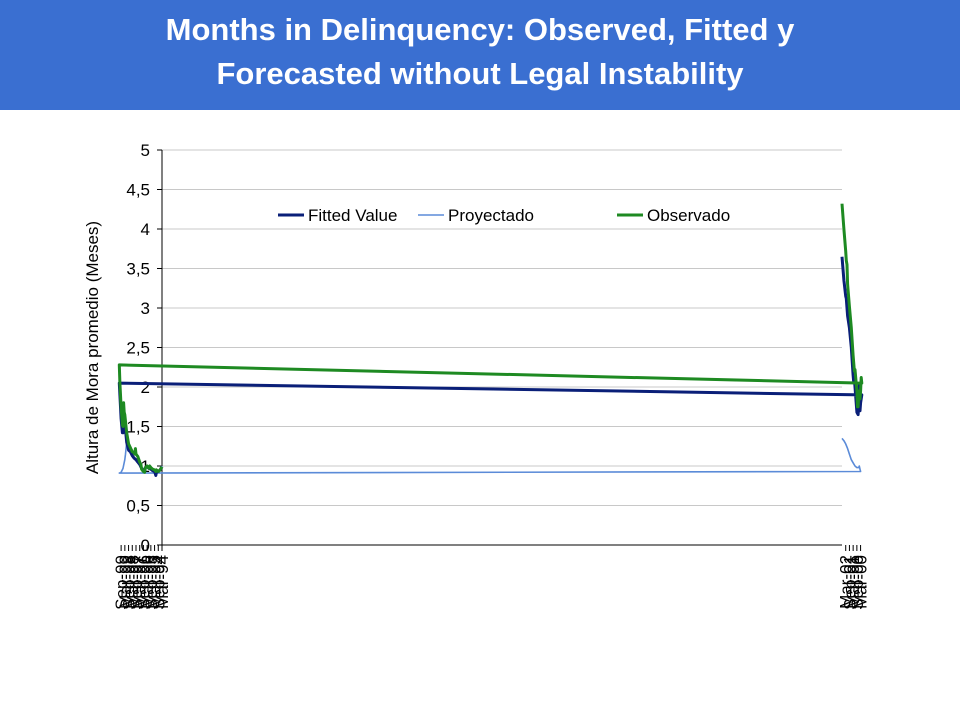 This screenshot has width=960, height=720. I want to click on x-tick-label: Mar-99, so click(125, 582).